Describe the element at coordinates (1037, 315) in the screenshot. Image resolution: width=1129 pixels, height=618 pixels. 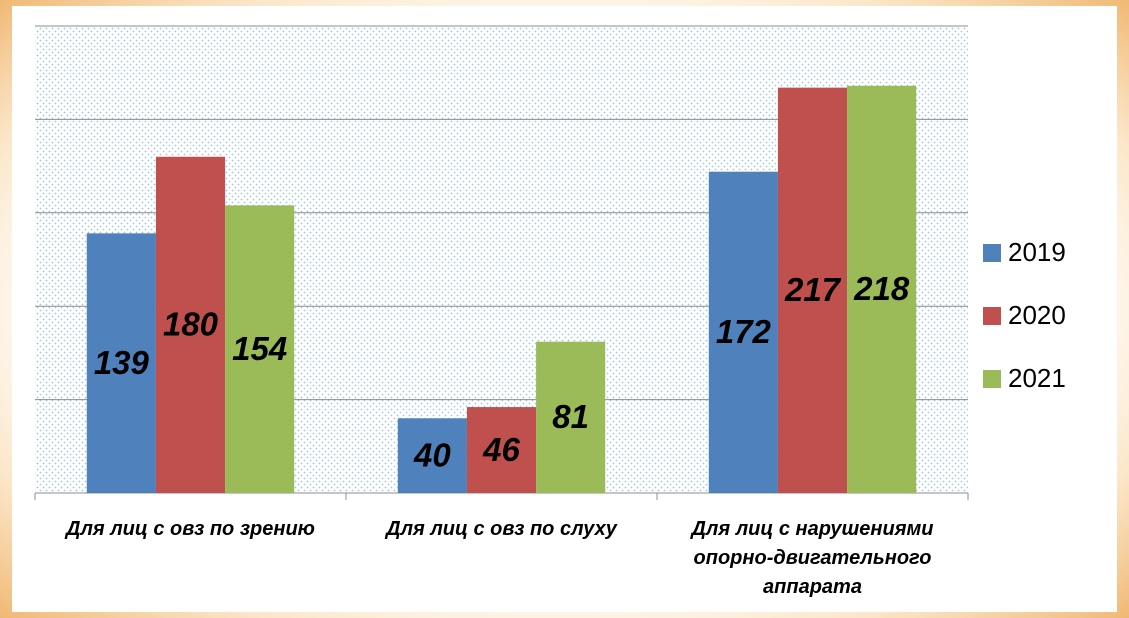
I see `legend-label: 2020` at that location.